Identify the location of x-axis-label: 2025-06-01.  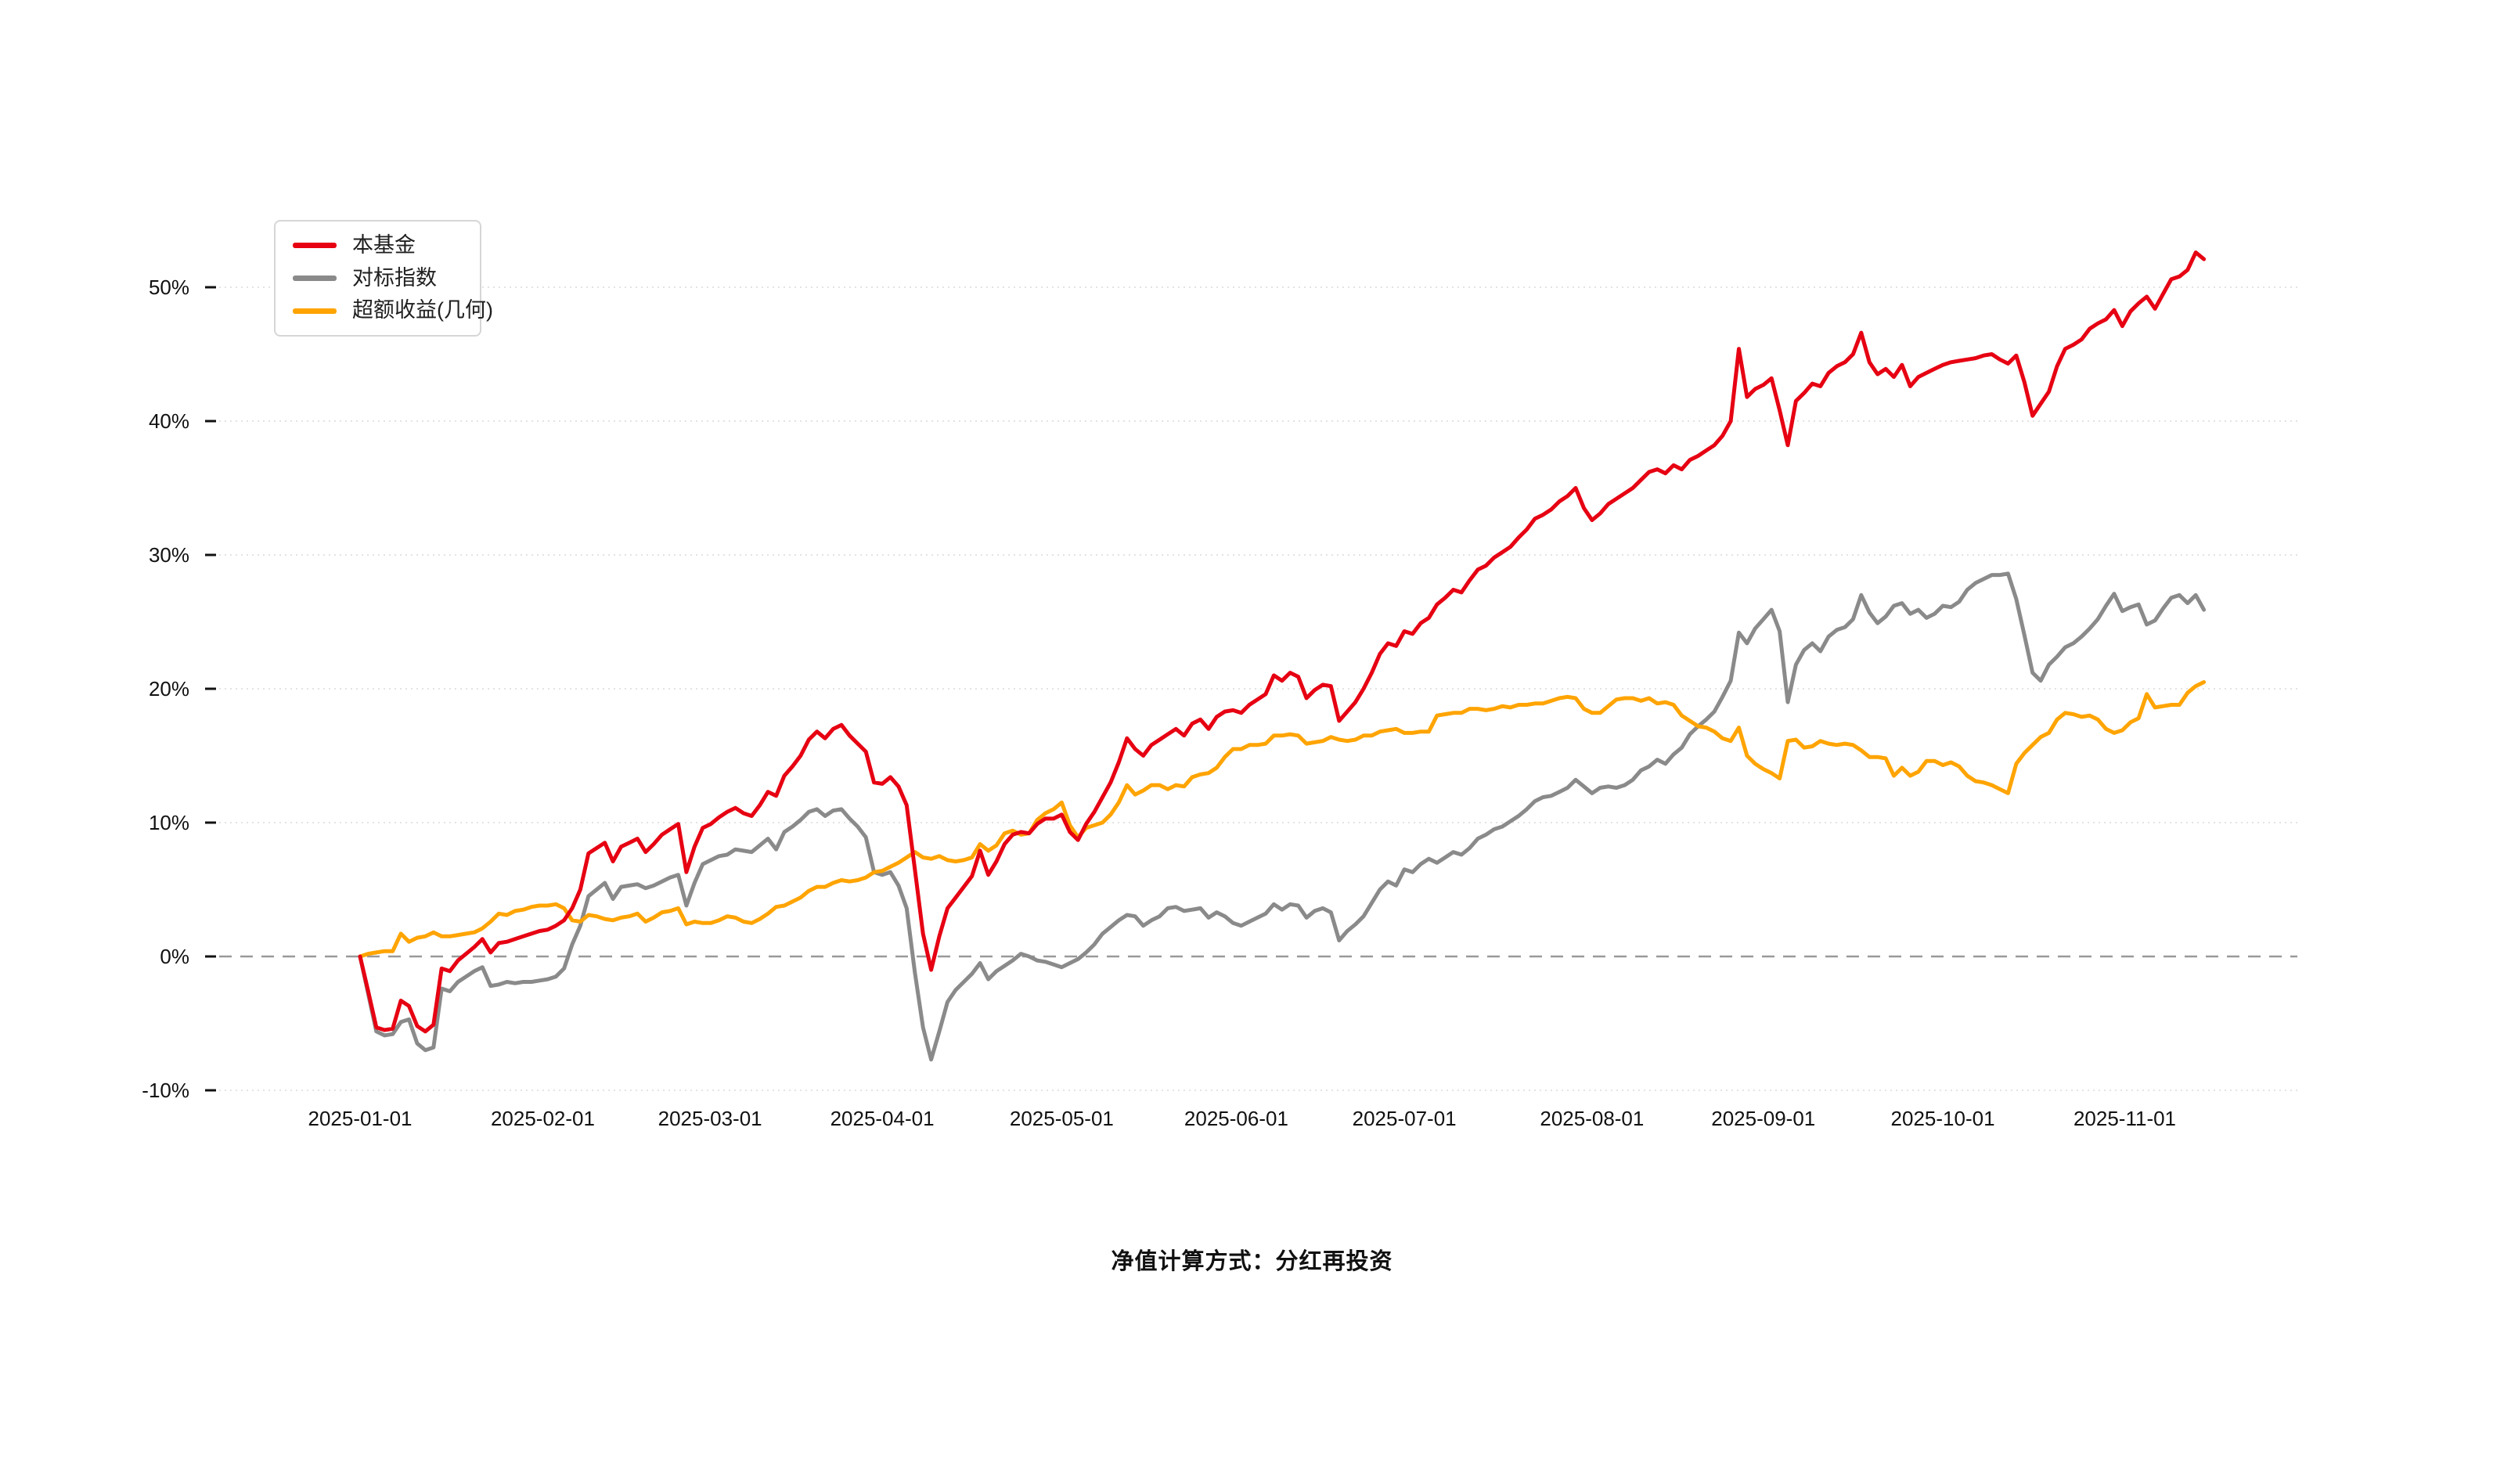
(1236, 1118).